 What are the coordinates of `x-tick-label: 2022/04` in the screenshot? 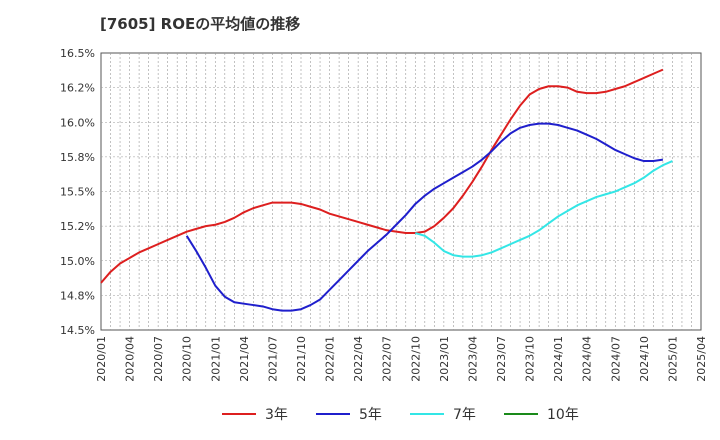 It's located at (358, 359).